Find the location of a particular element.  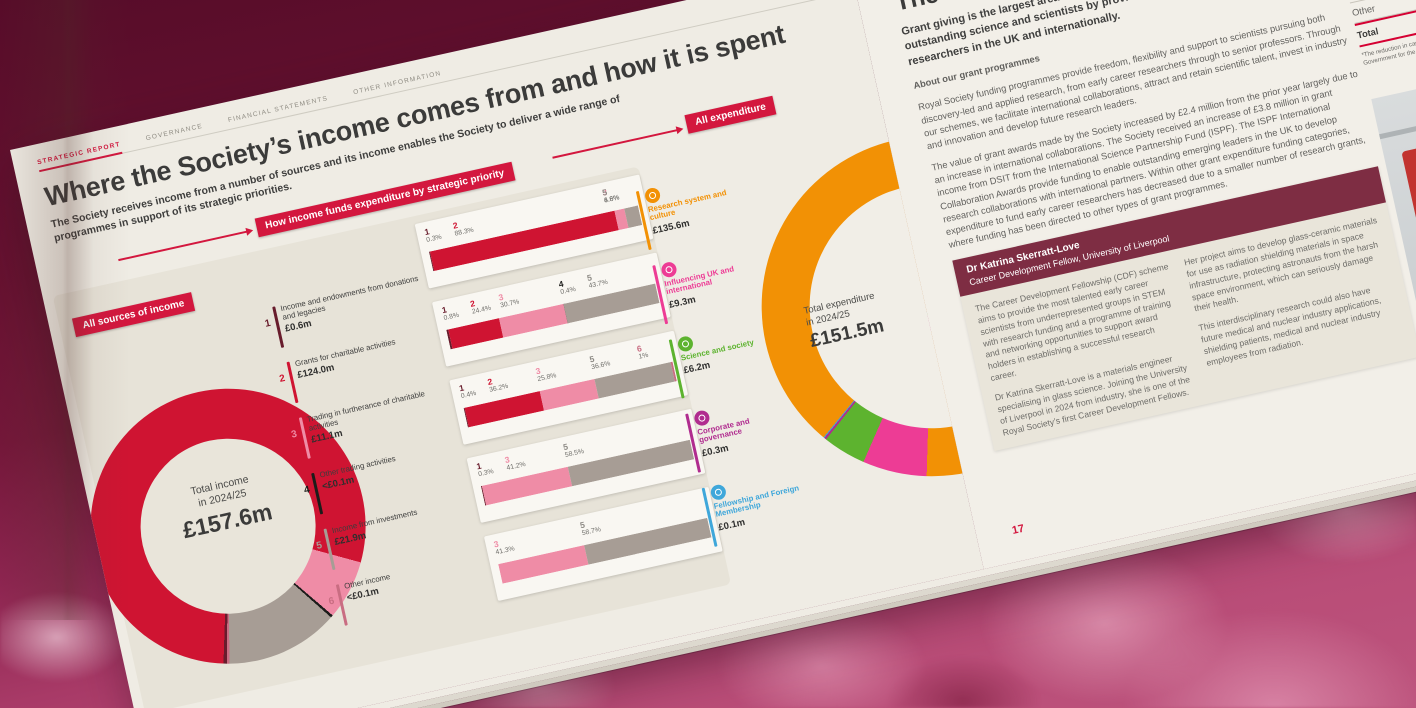

red-cabinet is located at coordinates (1408, 207).